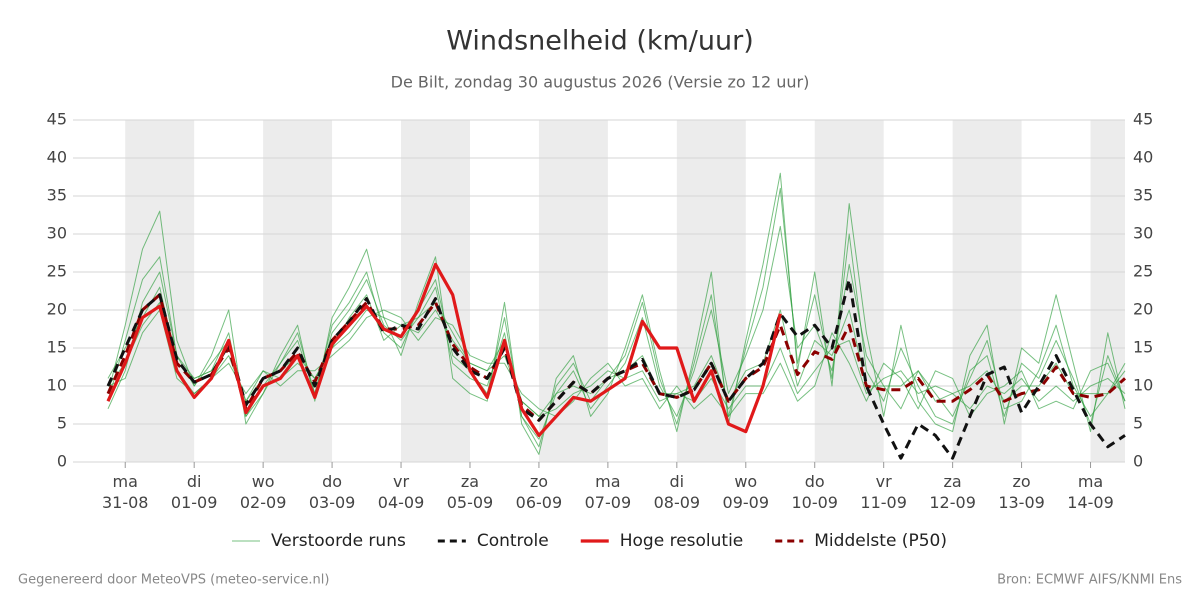 Image resolution: width=1200 pixels, height=600 pixels. Describe the element at coordinates (263, 492) in the screenshot. I see `x-tick-label: wo 02-09` at that location.